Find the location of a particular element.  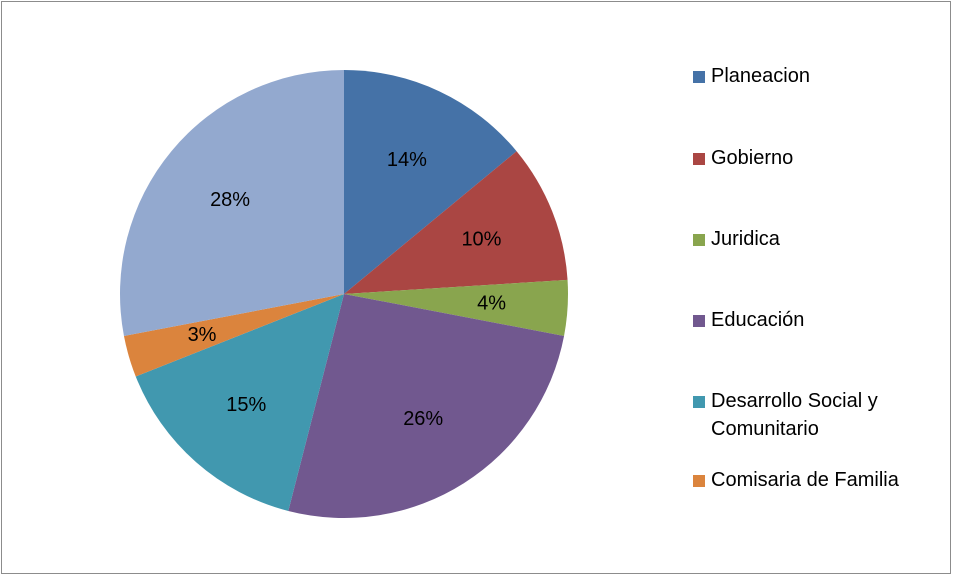

legend-label: Desarrollo Social y Comunitario is located at coordinates (794, 415).